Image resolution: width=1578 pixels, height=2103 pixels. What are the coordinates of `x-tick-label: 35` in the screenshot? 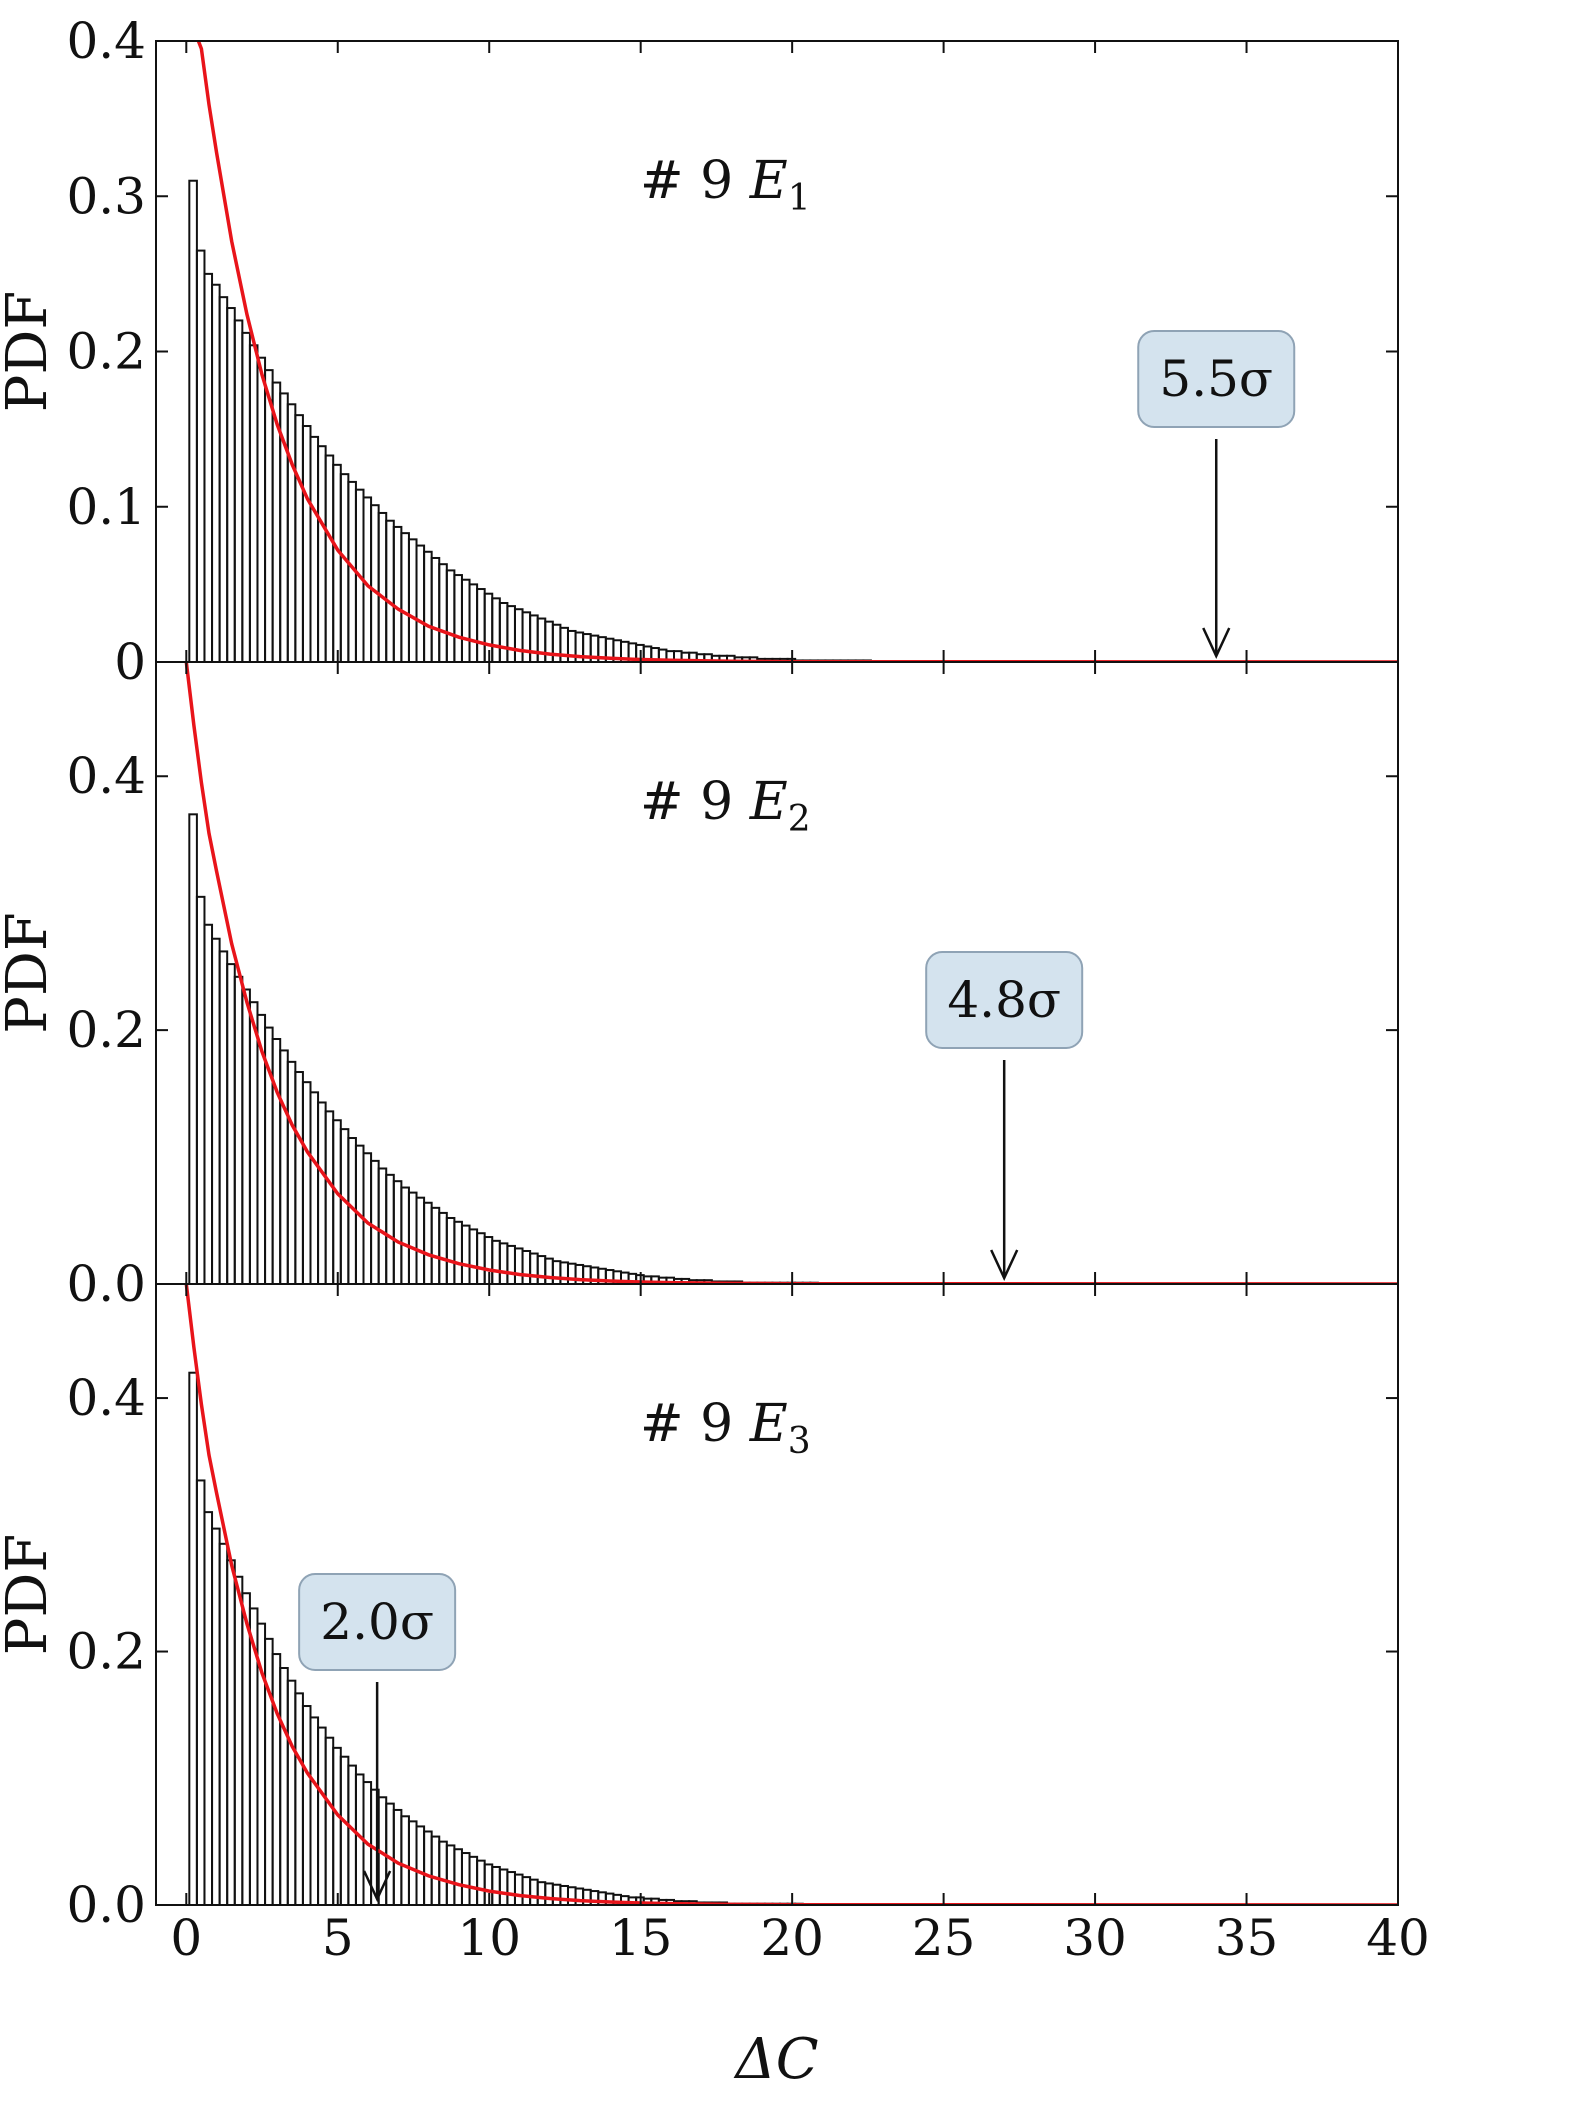 It's located at (1247, 1938).